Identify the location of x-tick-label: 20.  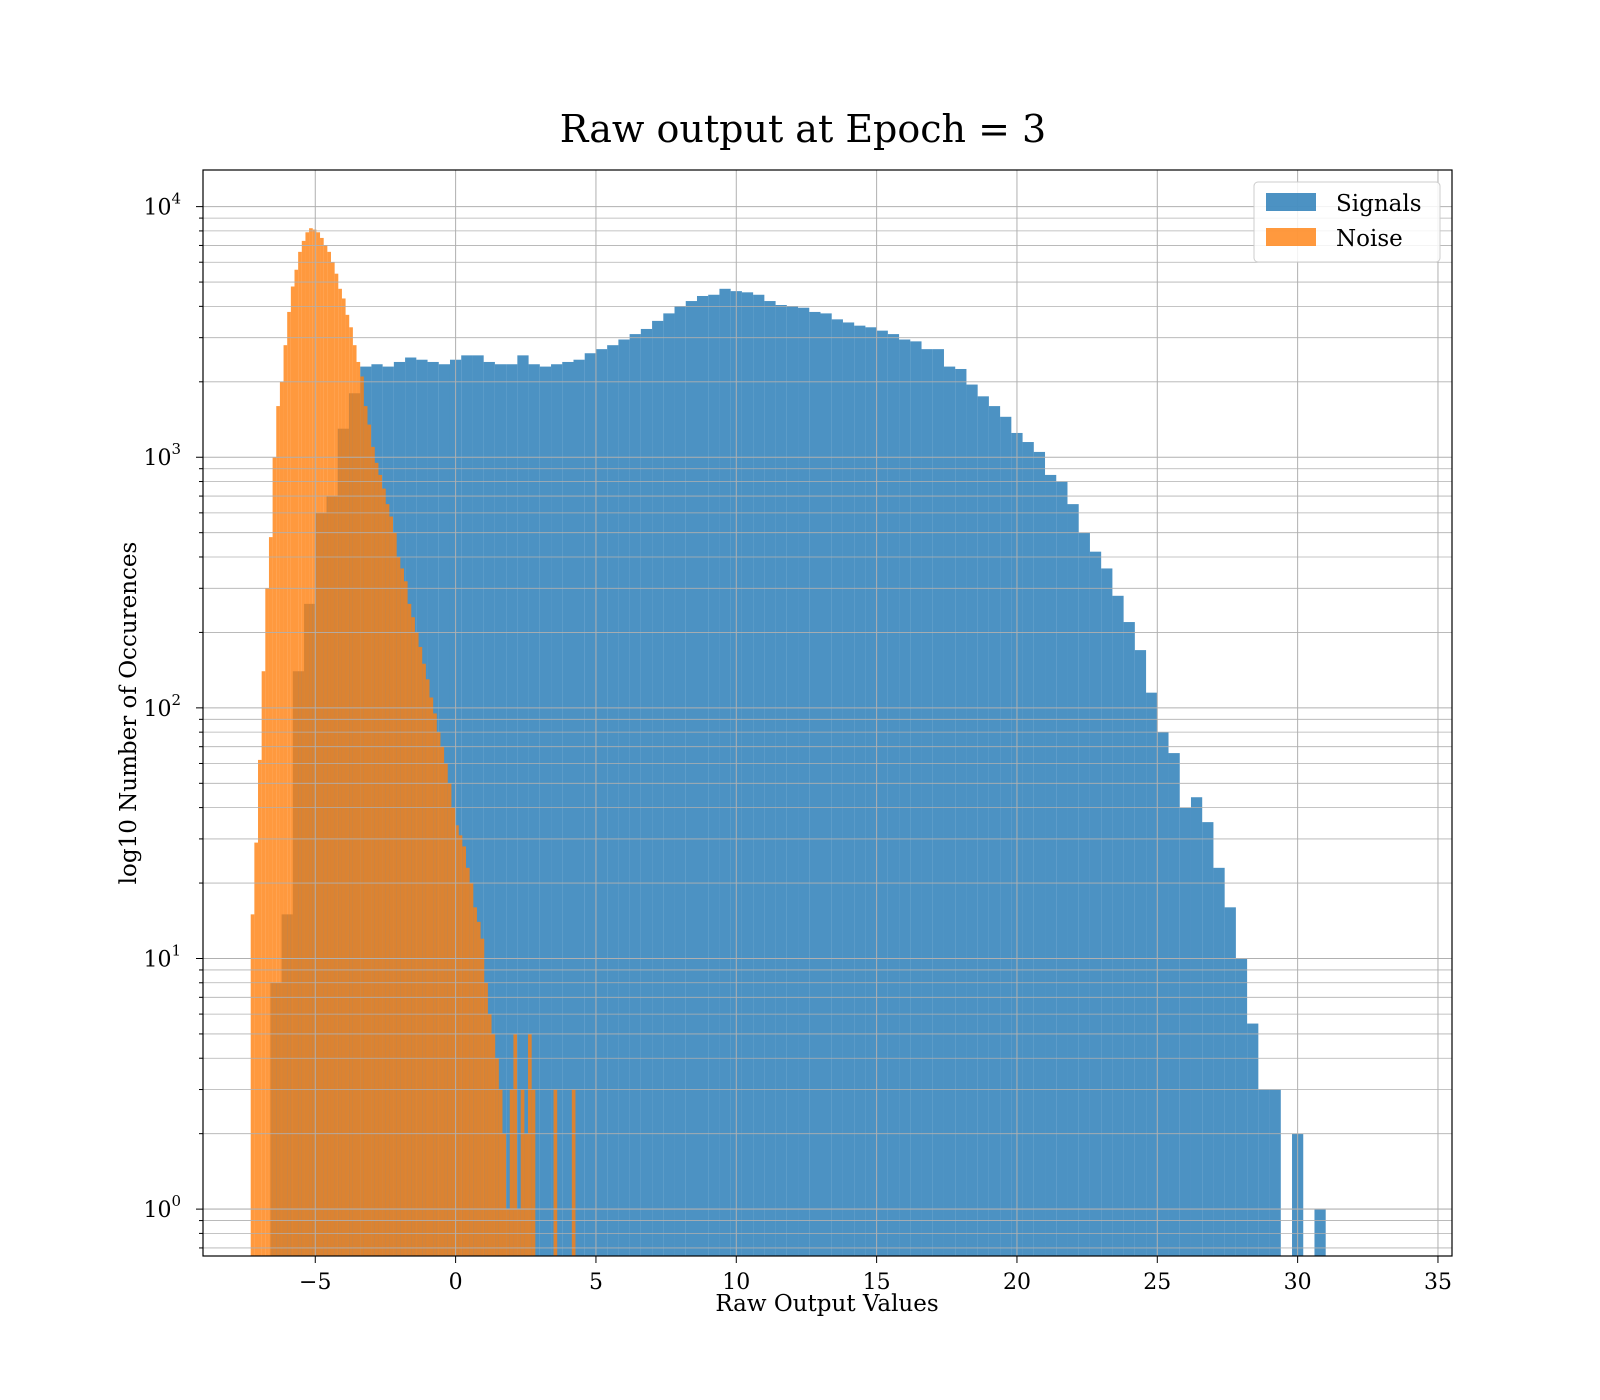
(1017, 1282).